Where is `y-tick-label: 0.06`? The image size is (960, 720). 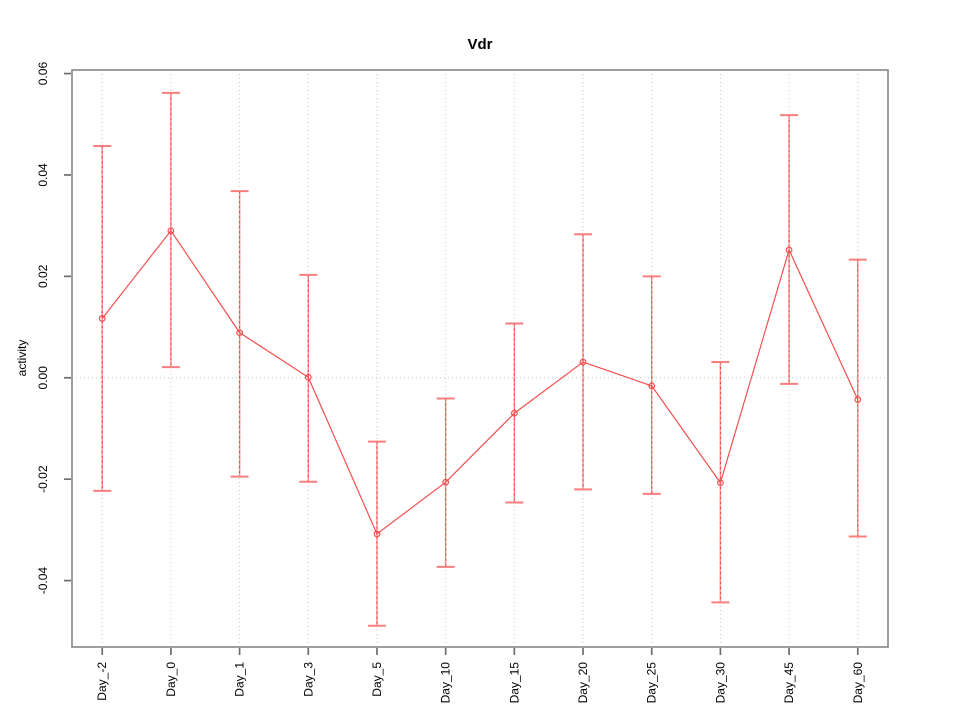
y-tick-label: 0.06 is located at coordinates (43, 74).